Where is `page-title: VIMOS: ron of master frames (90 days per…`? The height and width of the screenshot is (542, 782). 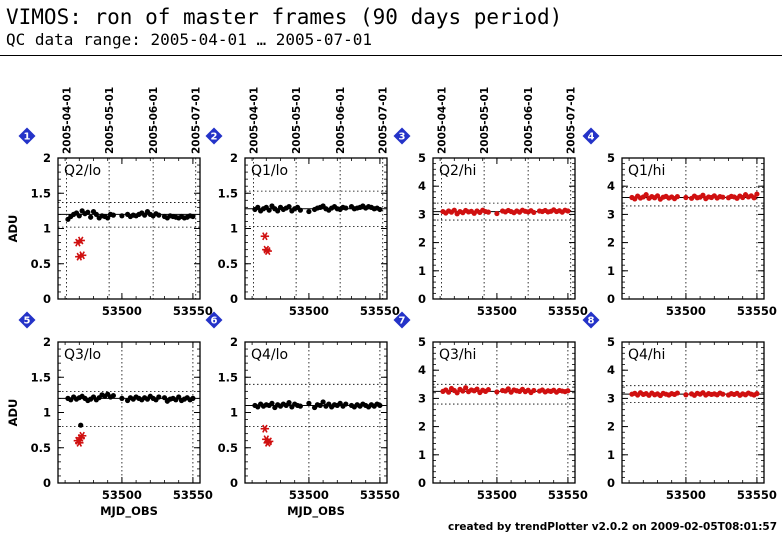 page-title: VIMOS: ron of master frames (90 days per… is located at coordinates (284, 17).